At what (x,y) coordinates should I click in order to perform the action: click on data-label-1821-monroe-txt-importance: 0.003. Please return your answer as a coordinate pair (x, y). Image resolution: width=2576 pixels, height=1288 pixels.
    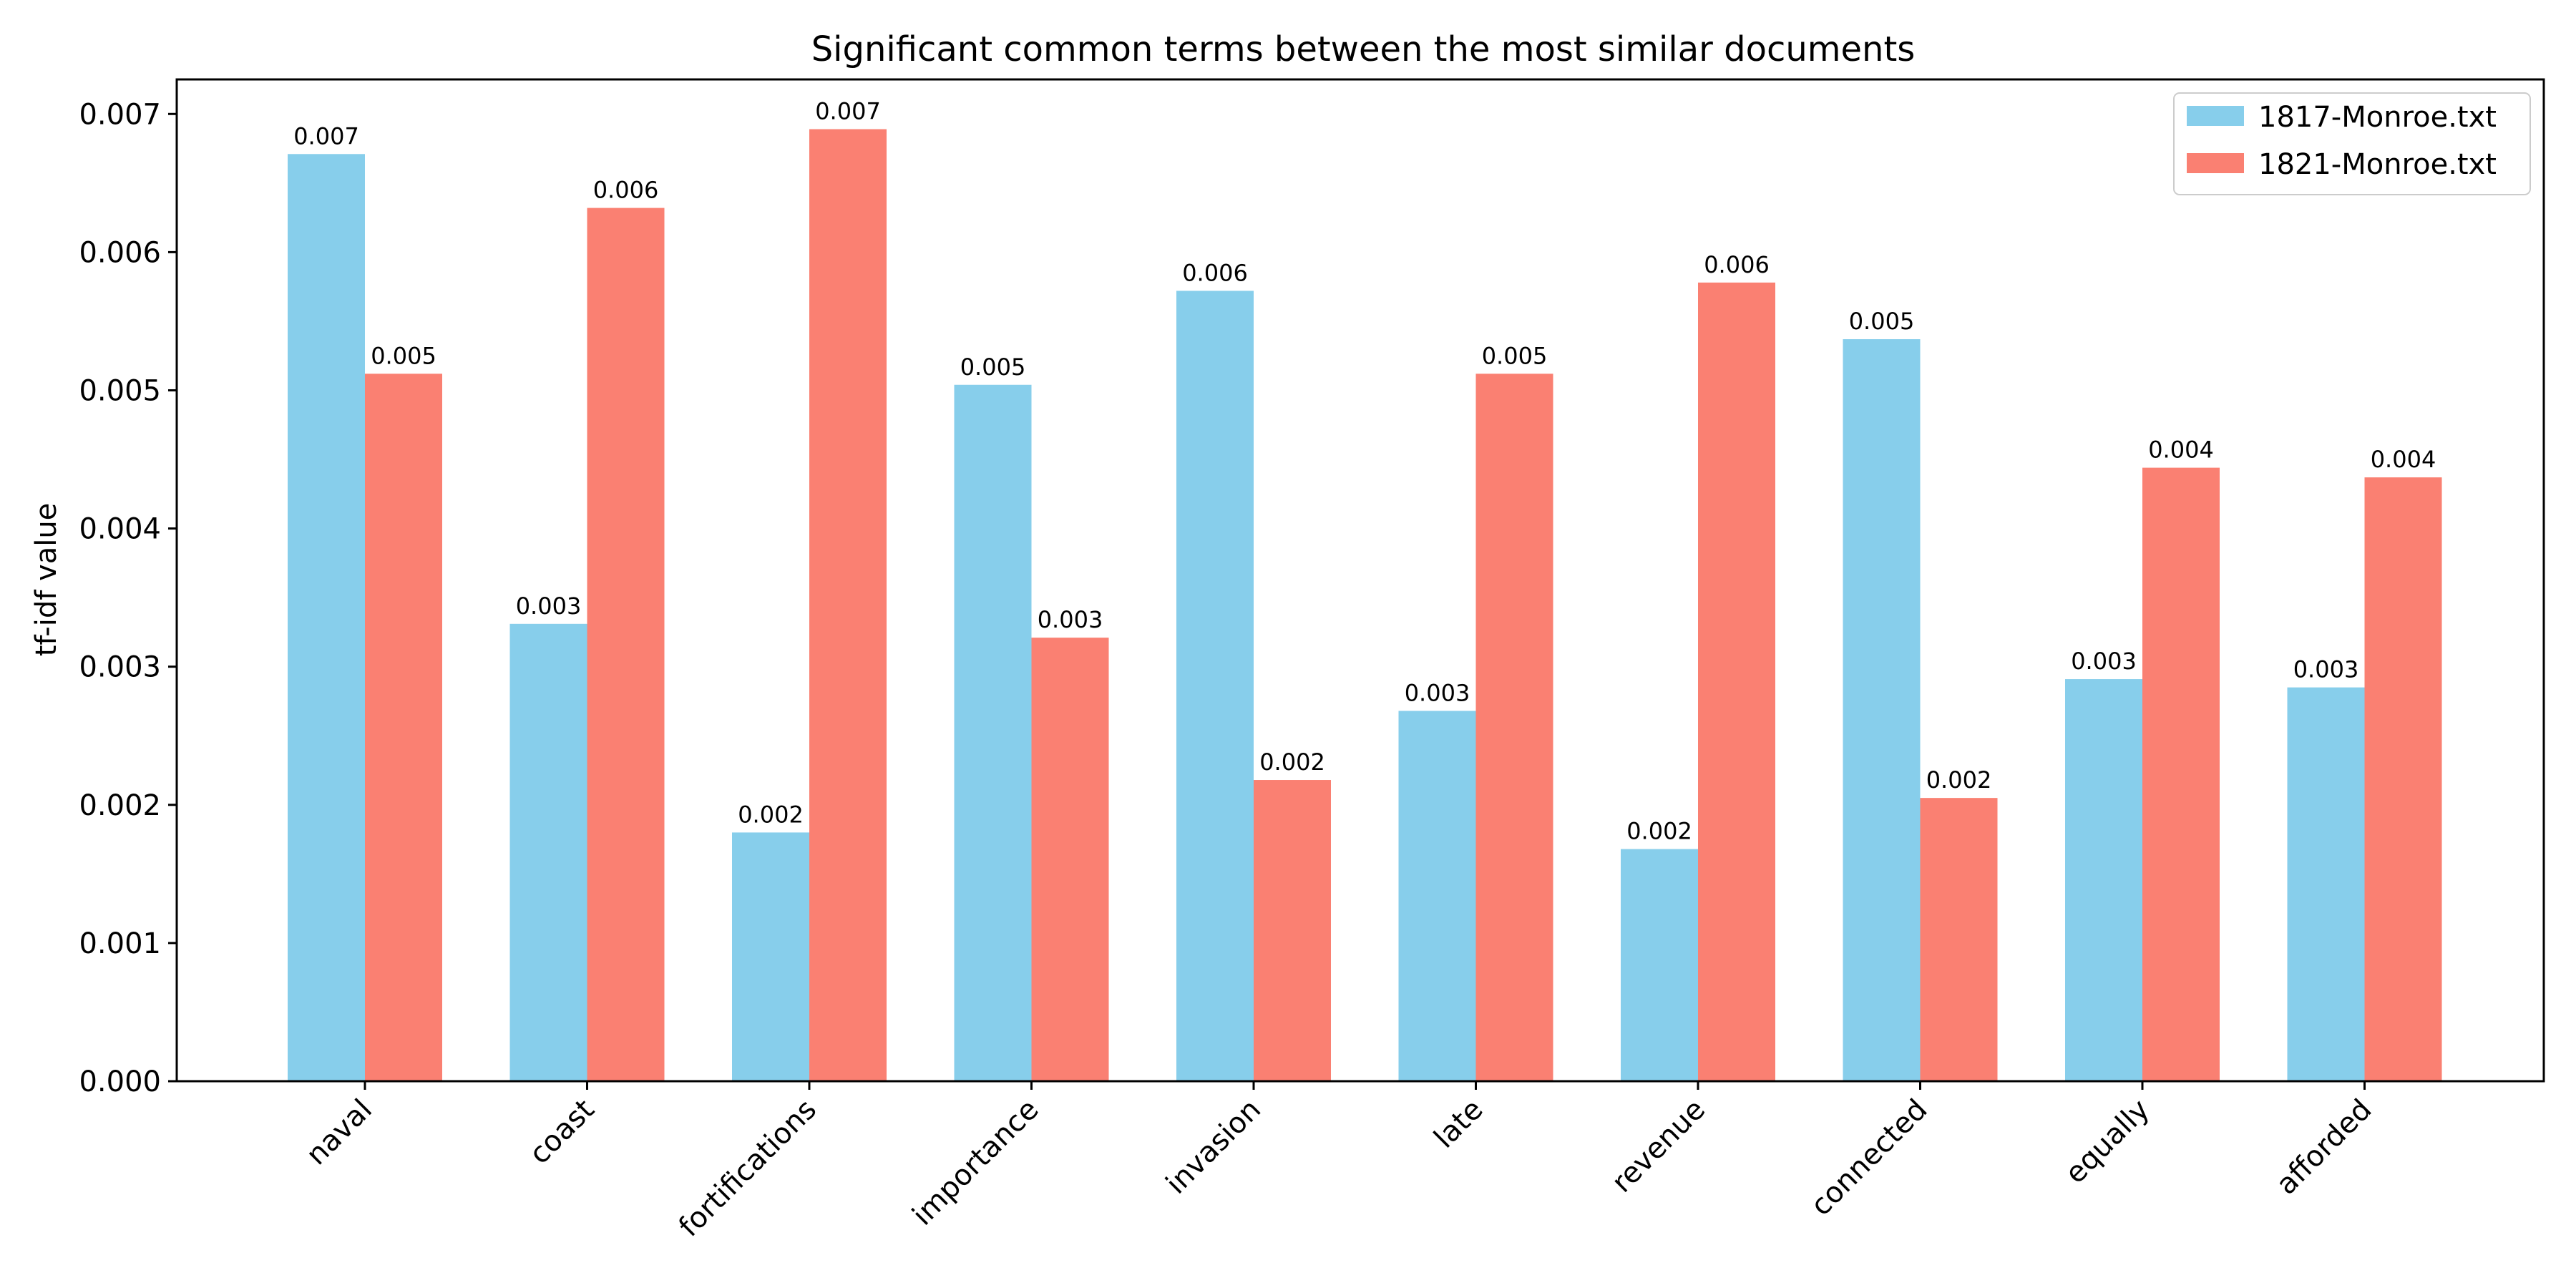
    Looking at the image, I should click on (1070, 619).